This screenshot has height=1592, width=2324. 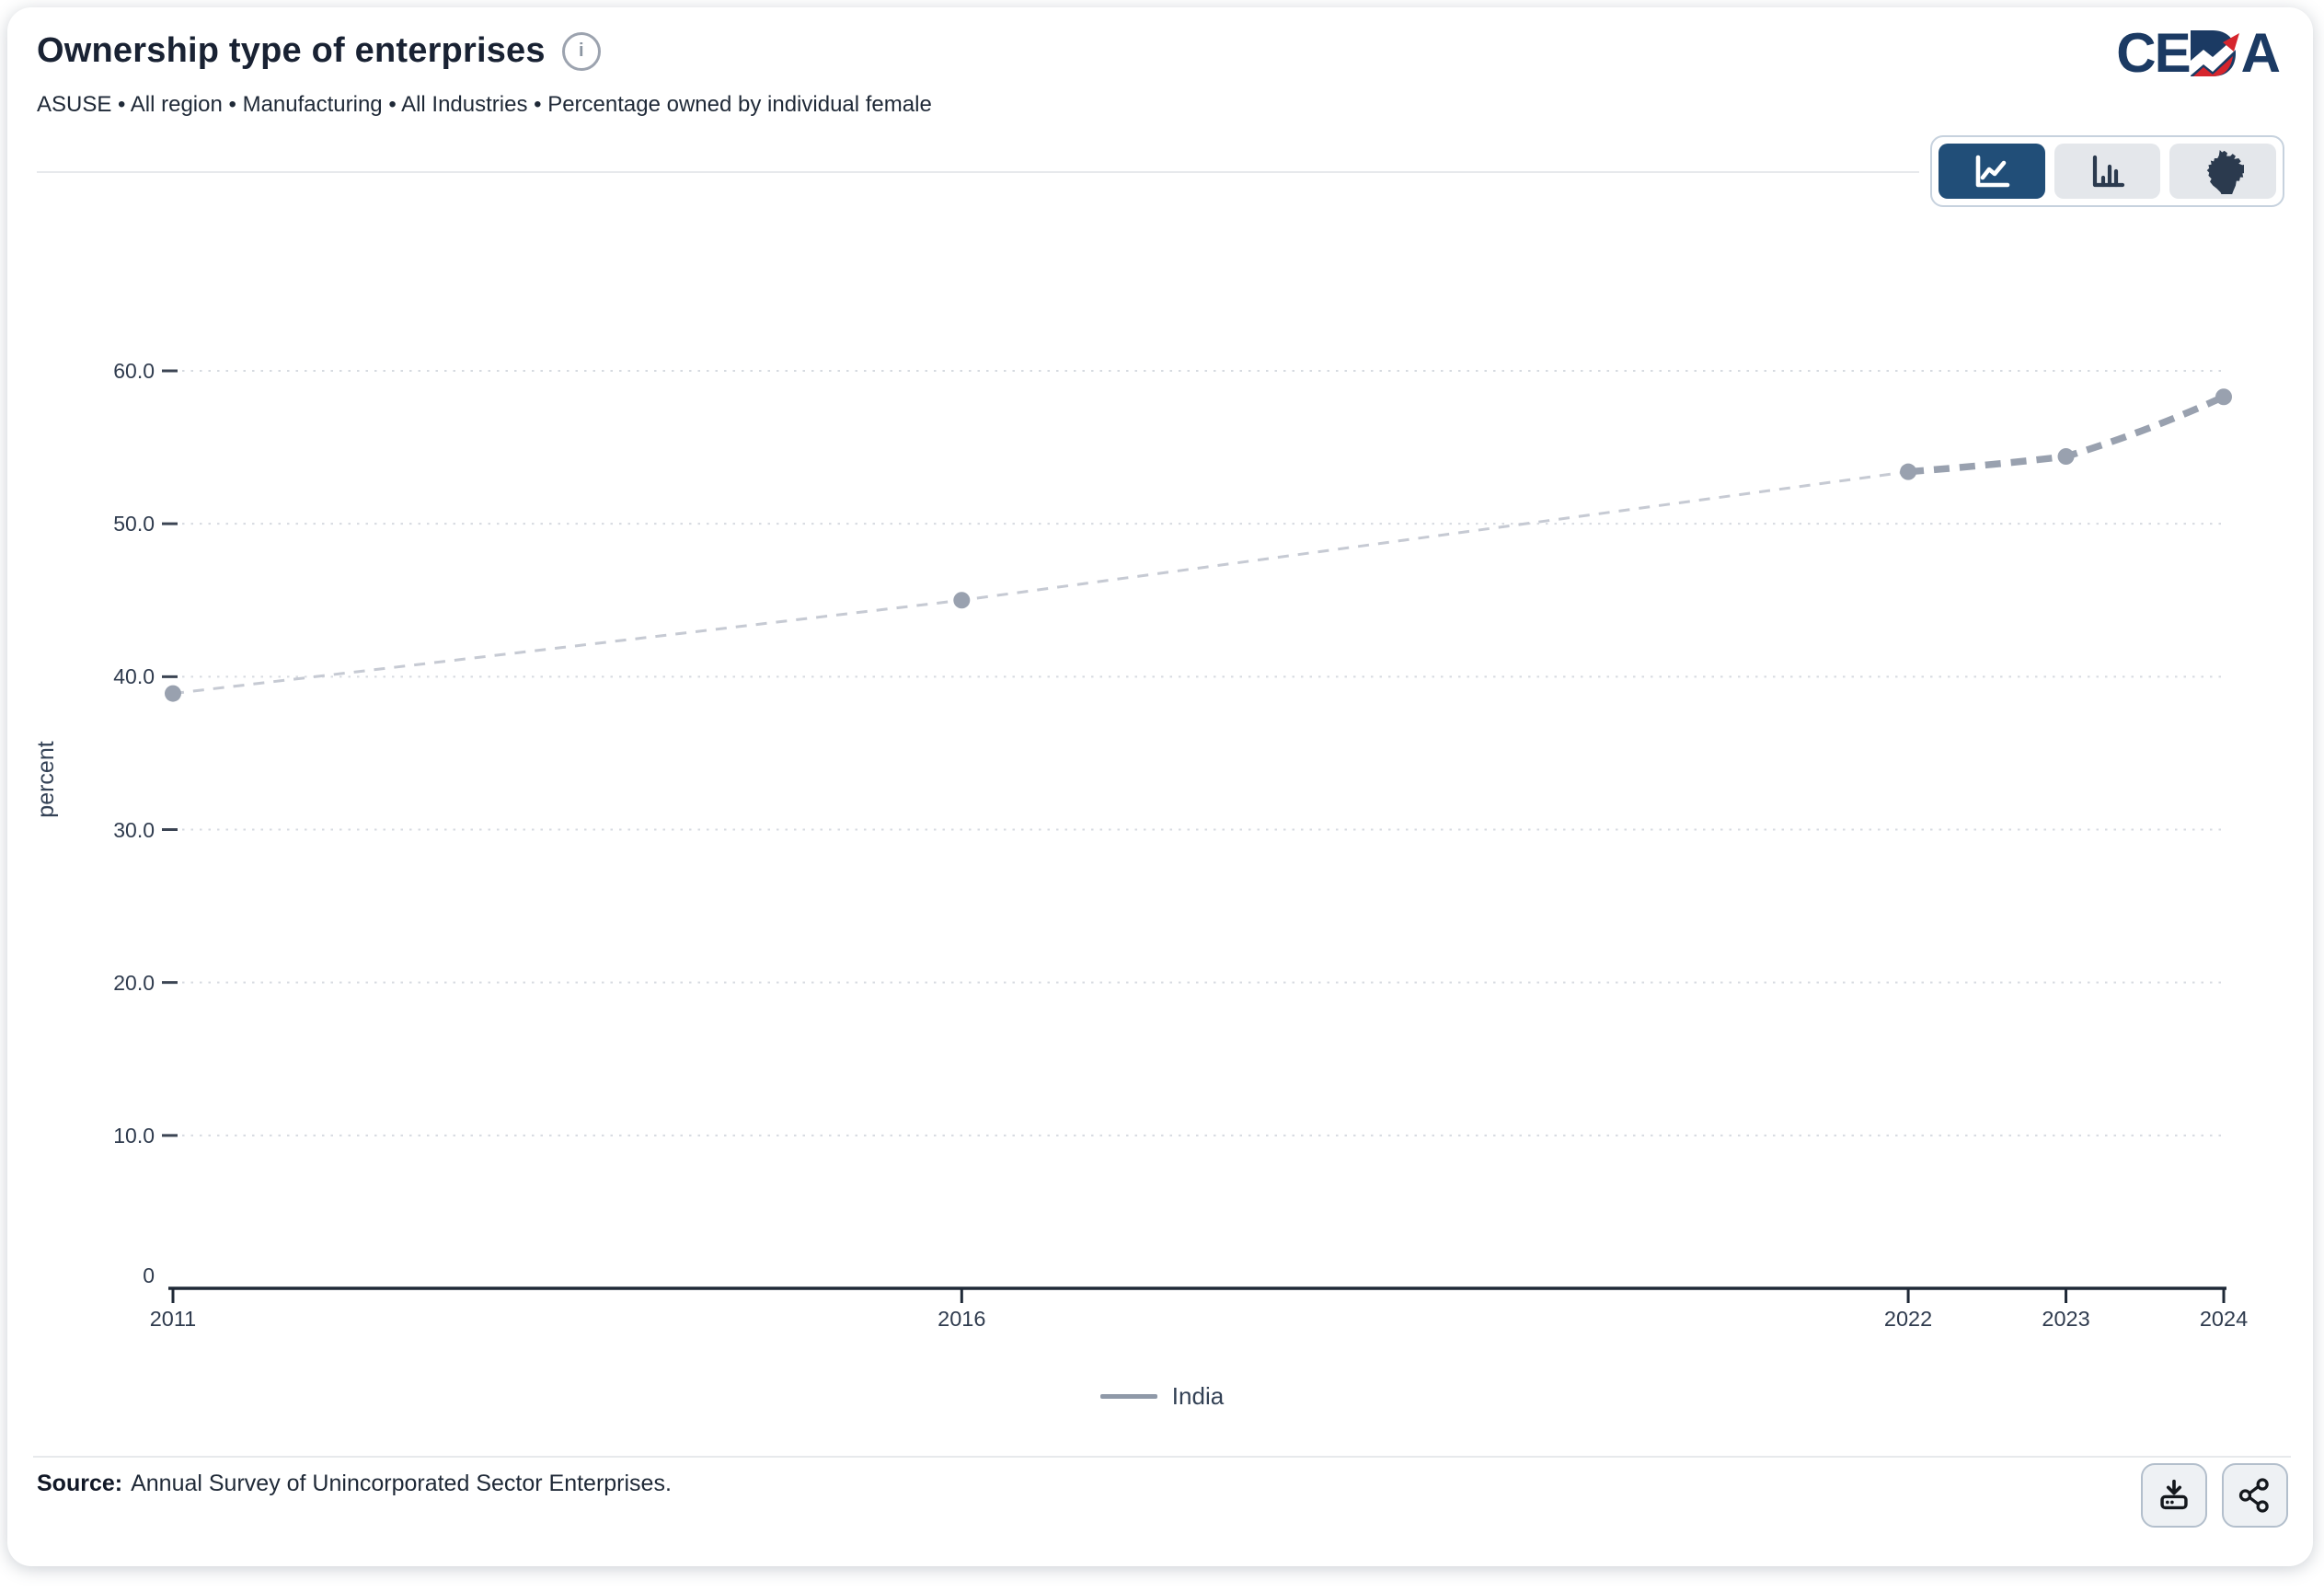 I want to click on share-button, so click(x=2255, y=1495).